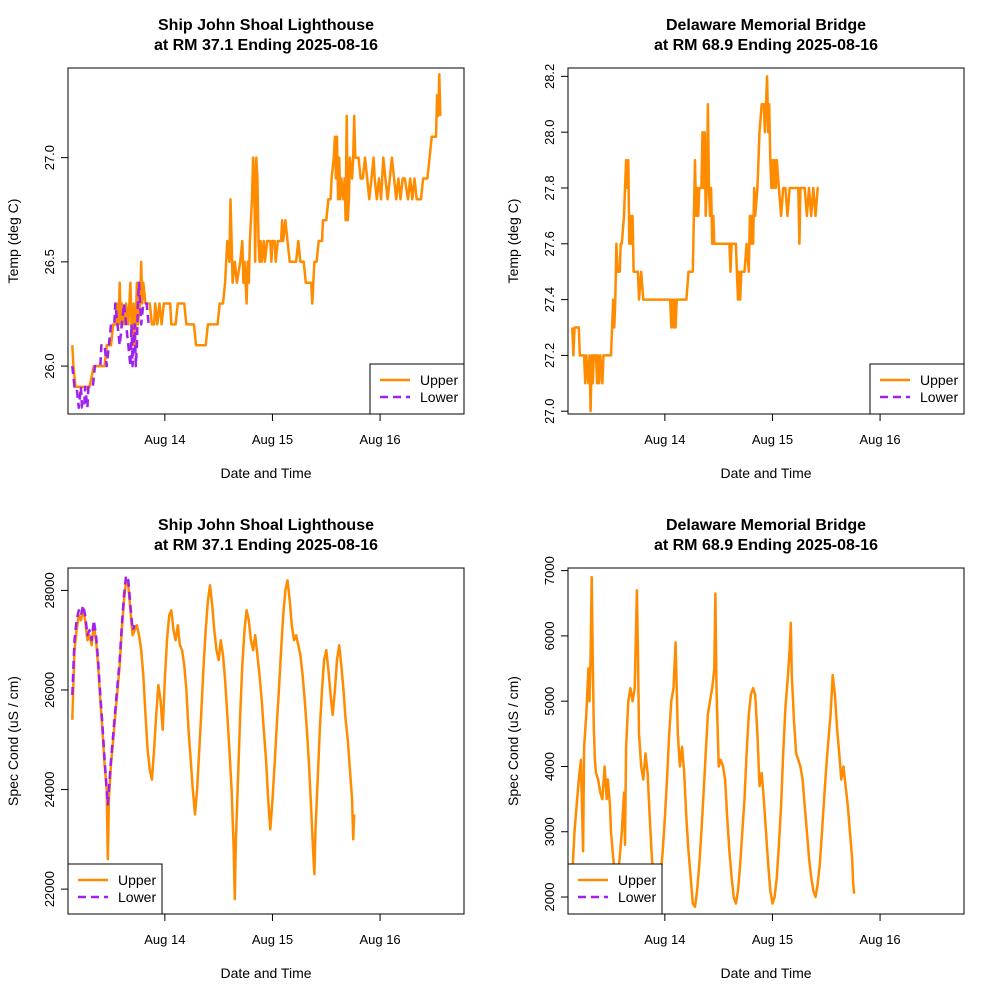 This screenshot has height=1000, width=1000. Describe the element at coordinates (549, 187) in the screenshot. I see `y-tick-label: 27.8` at that location.